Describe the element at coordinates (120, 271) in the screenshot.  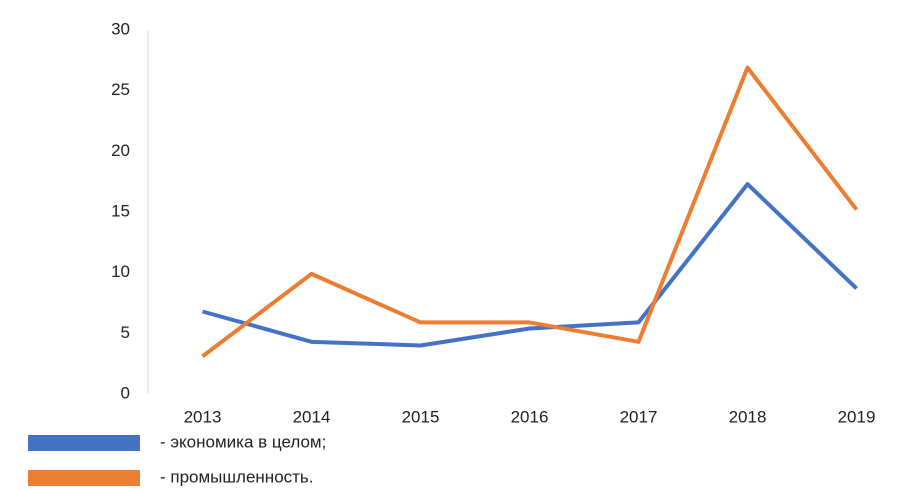
I see `y-tick-label: 10` at that location.